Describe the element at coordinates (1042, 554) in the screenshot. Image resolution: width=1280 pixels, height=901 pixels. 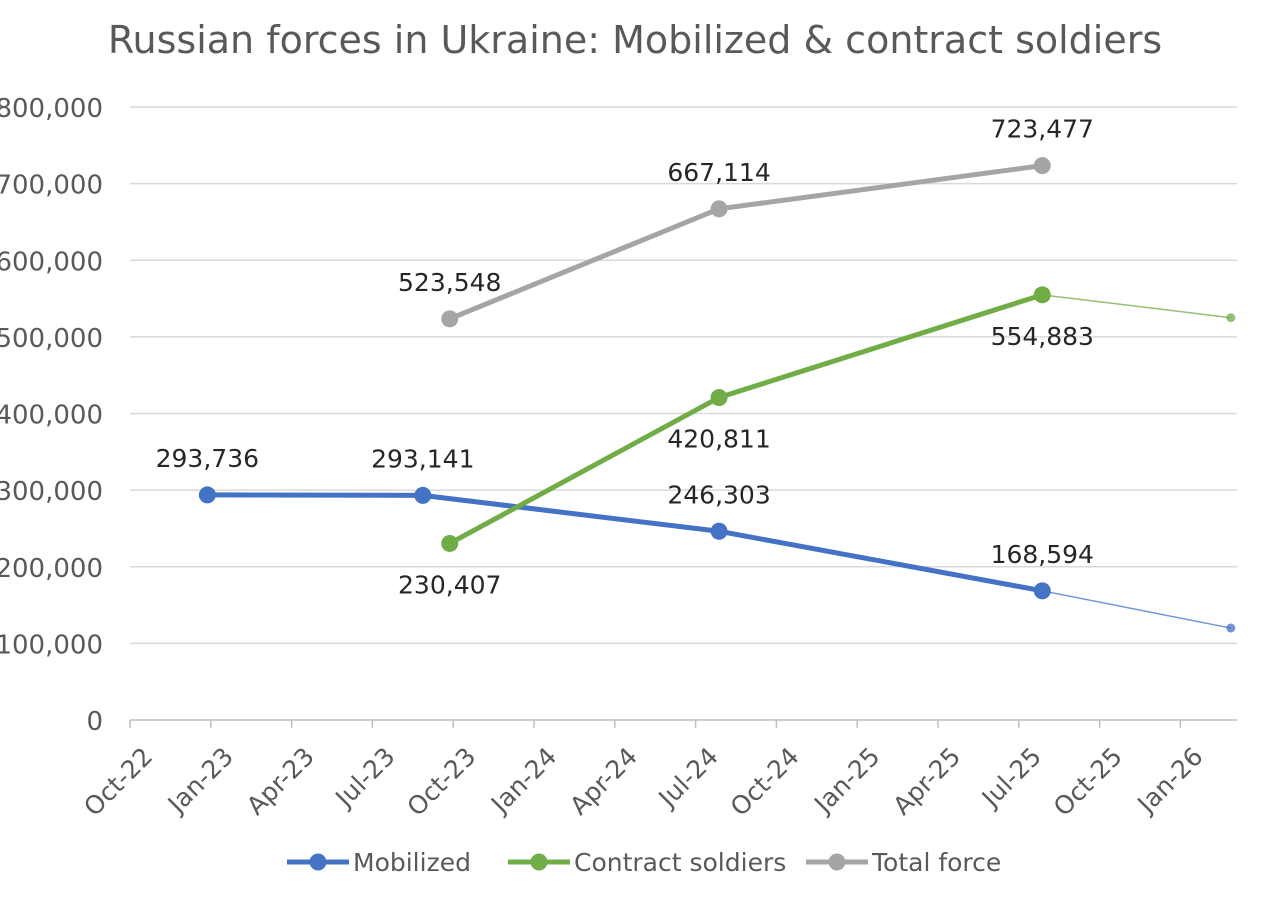
I see `data-label: 168,594` at that location.